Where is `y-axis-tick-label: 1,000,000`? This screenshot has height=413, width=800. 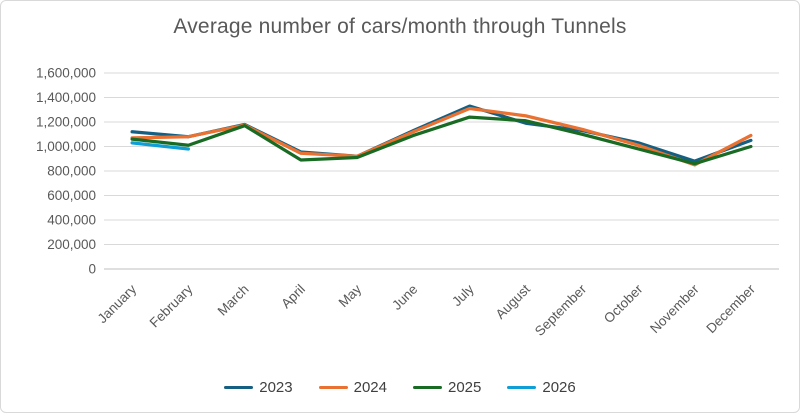
y-axis-tick-label: 1,000,000 is located at coordinates (66, 146).